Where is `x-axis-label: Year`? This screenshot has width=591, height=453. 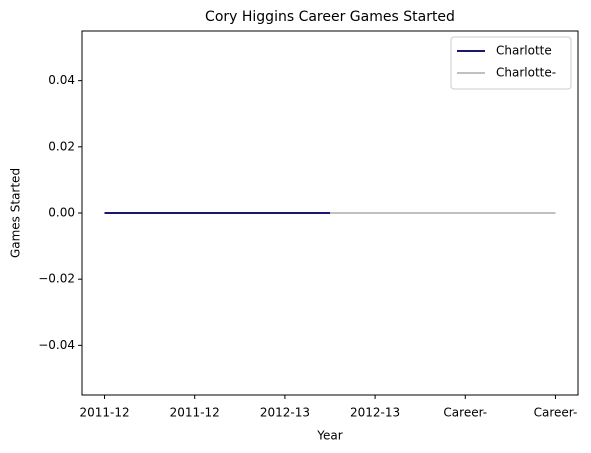 x-axis-label: Year is located at coordinates (329, 436).